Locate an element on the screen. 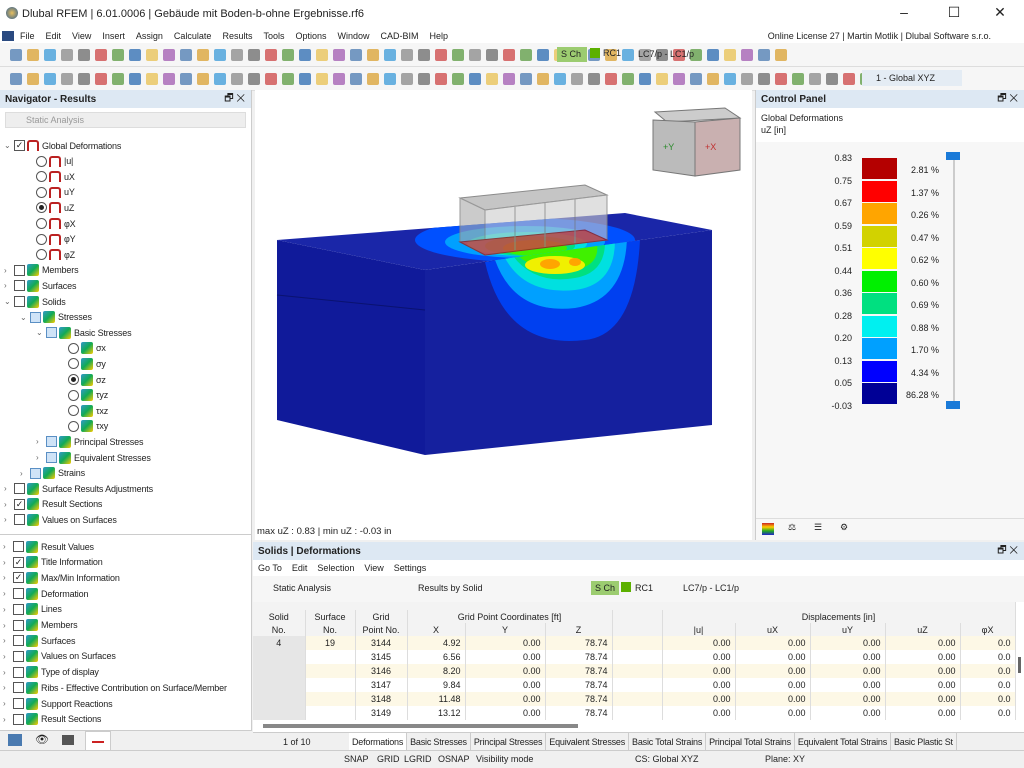 This screenshot has width=1024, height=768. load-case-select: LC7/p - LC1/p is located at coordinates (666, 54).